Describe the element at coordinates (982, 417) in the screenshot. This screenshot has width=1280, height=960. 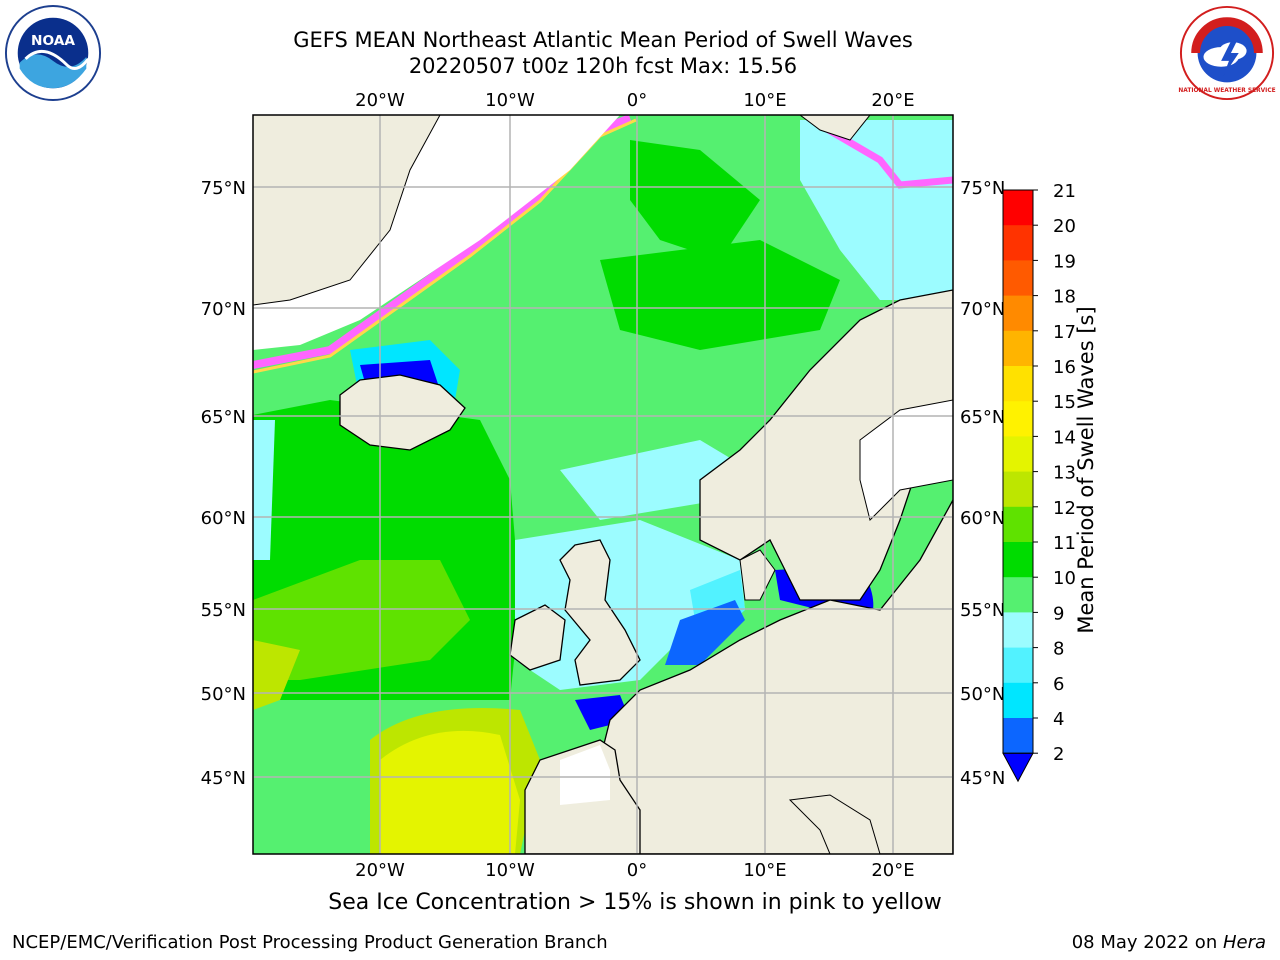
I see `lat-tick-label-right: 65°N` at that location.